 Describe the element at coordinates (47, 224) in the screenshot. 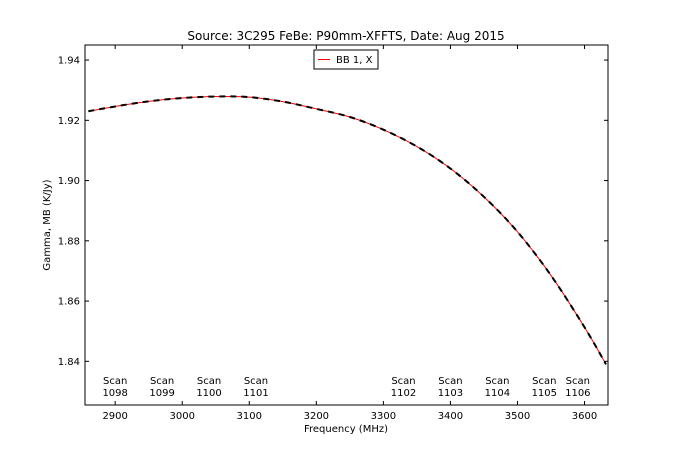

I see `y-axis-label: Gamma, MB (K/Jy)` at that location.